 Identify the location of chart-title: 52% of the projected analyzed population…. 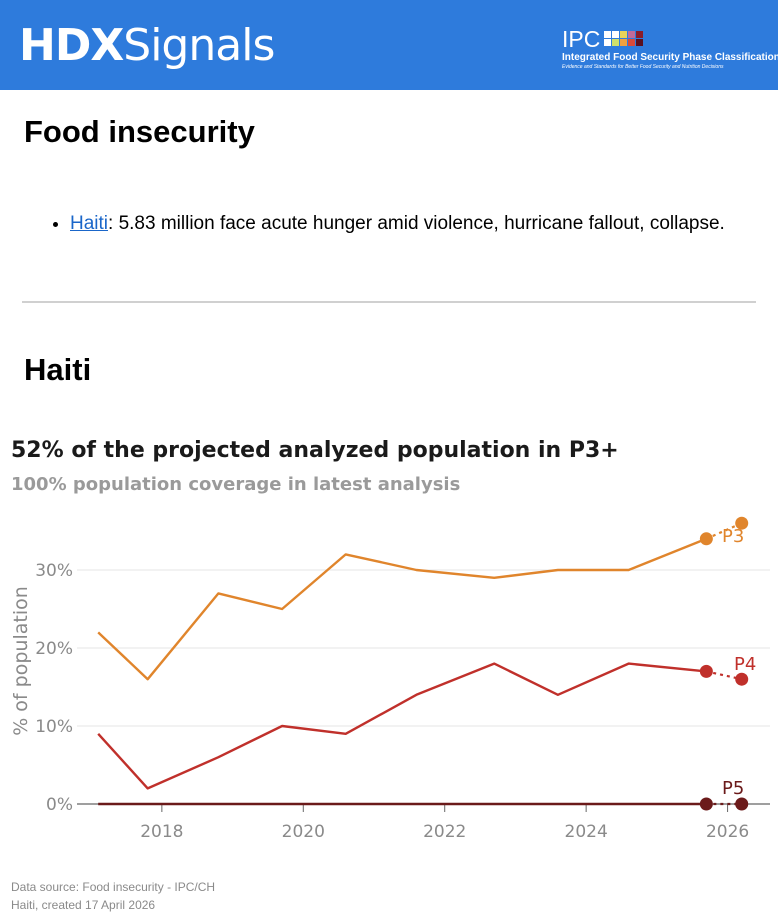
(315, 450).